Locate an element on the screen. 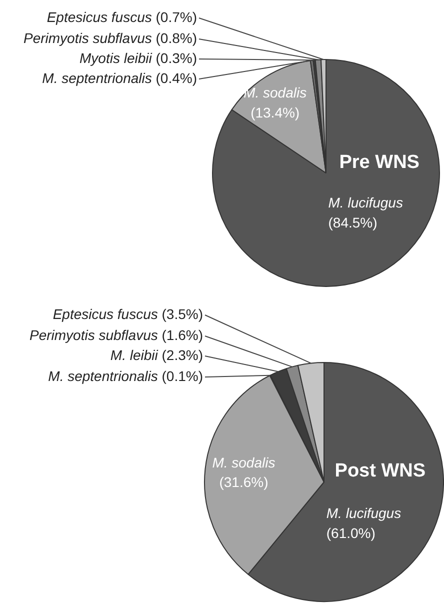 The image size is (444, 604). slice-label: Myotis leibii is located at coordinates (118, 58).